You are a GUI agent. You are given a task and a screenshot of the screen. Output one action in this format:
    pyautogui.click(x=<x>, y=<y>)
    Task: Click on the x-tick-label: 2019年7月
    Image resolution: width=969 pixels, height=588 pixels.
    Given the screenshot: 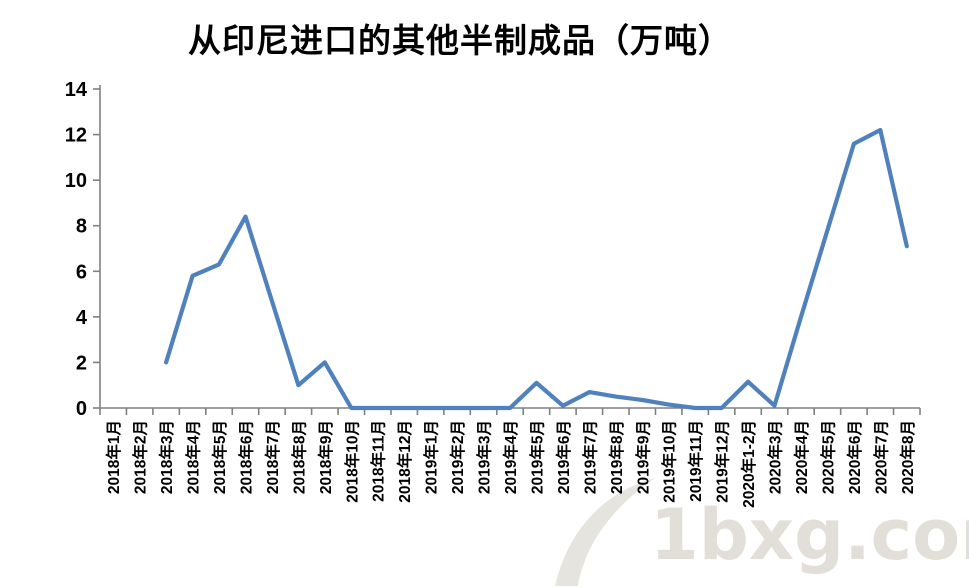 What is the action you would take?
    pyautogui.click(x=589, y=457)
    